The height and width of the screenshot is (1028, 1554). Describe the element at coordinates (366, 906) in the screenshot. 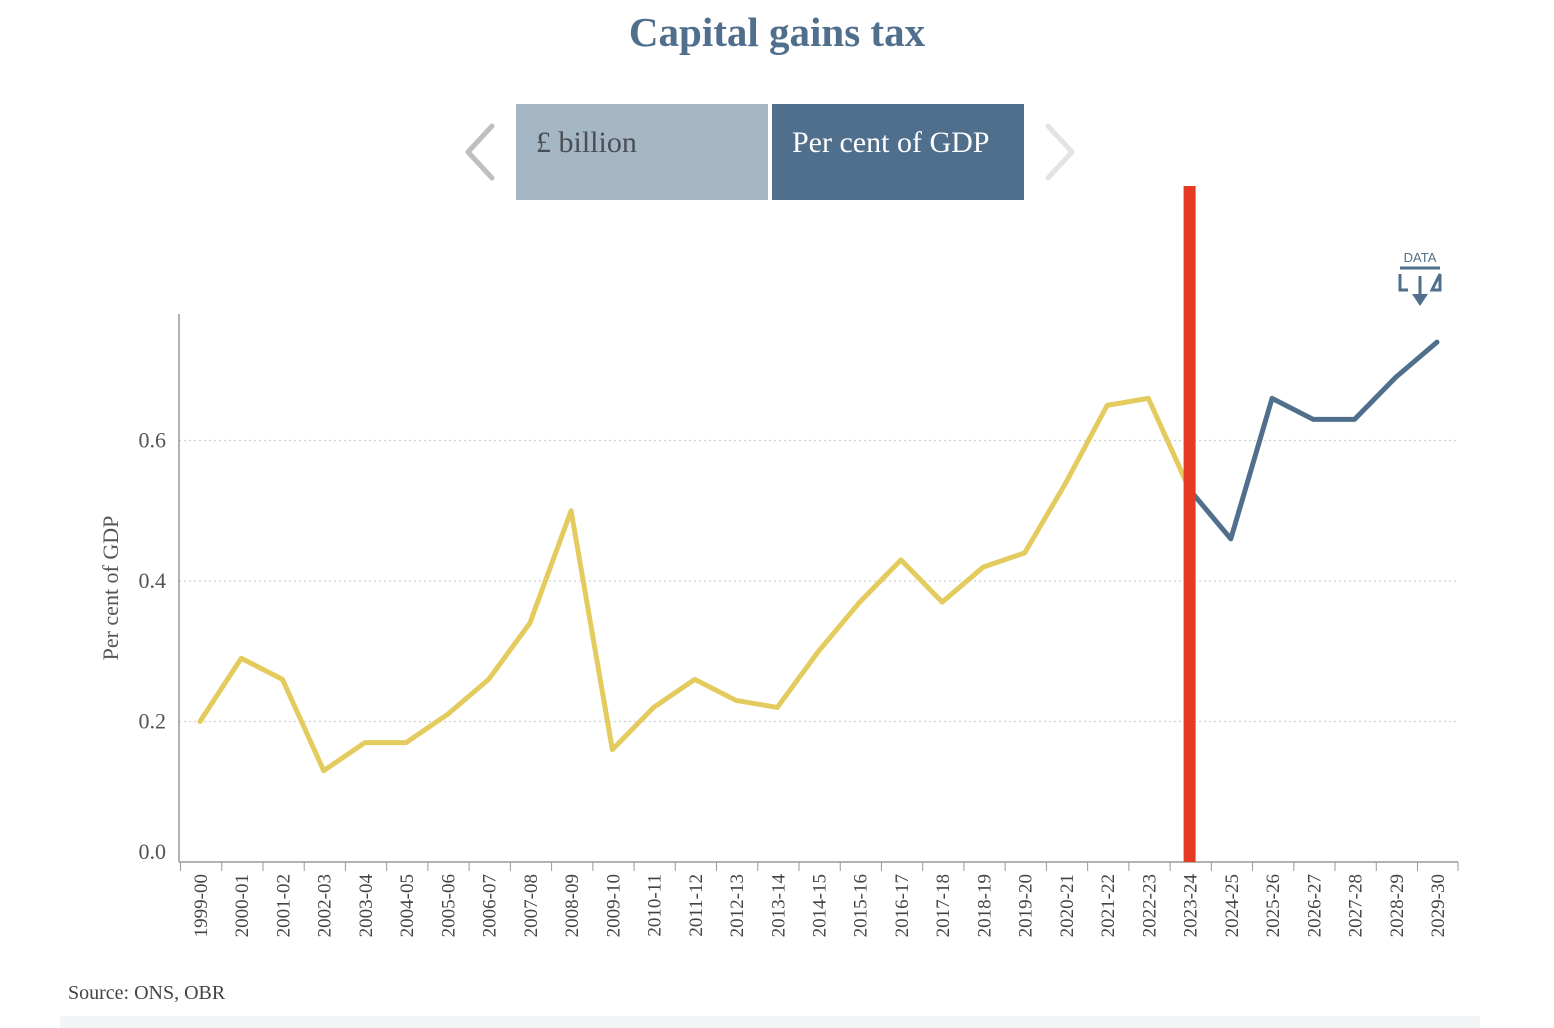

I see `x-tick-label: 2003-04` at that location.